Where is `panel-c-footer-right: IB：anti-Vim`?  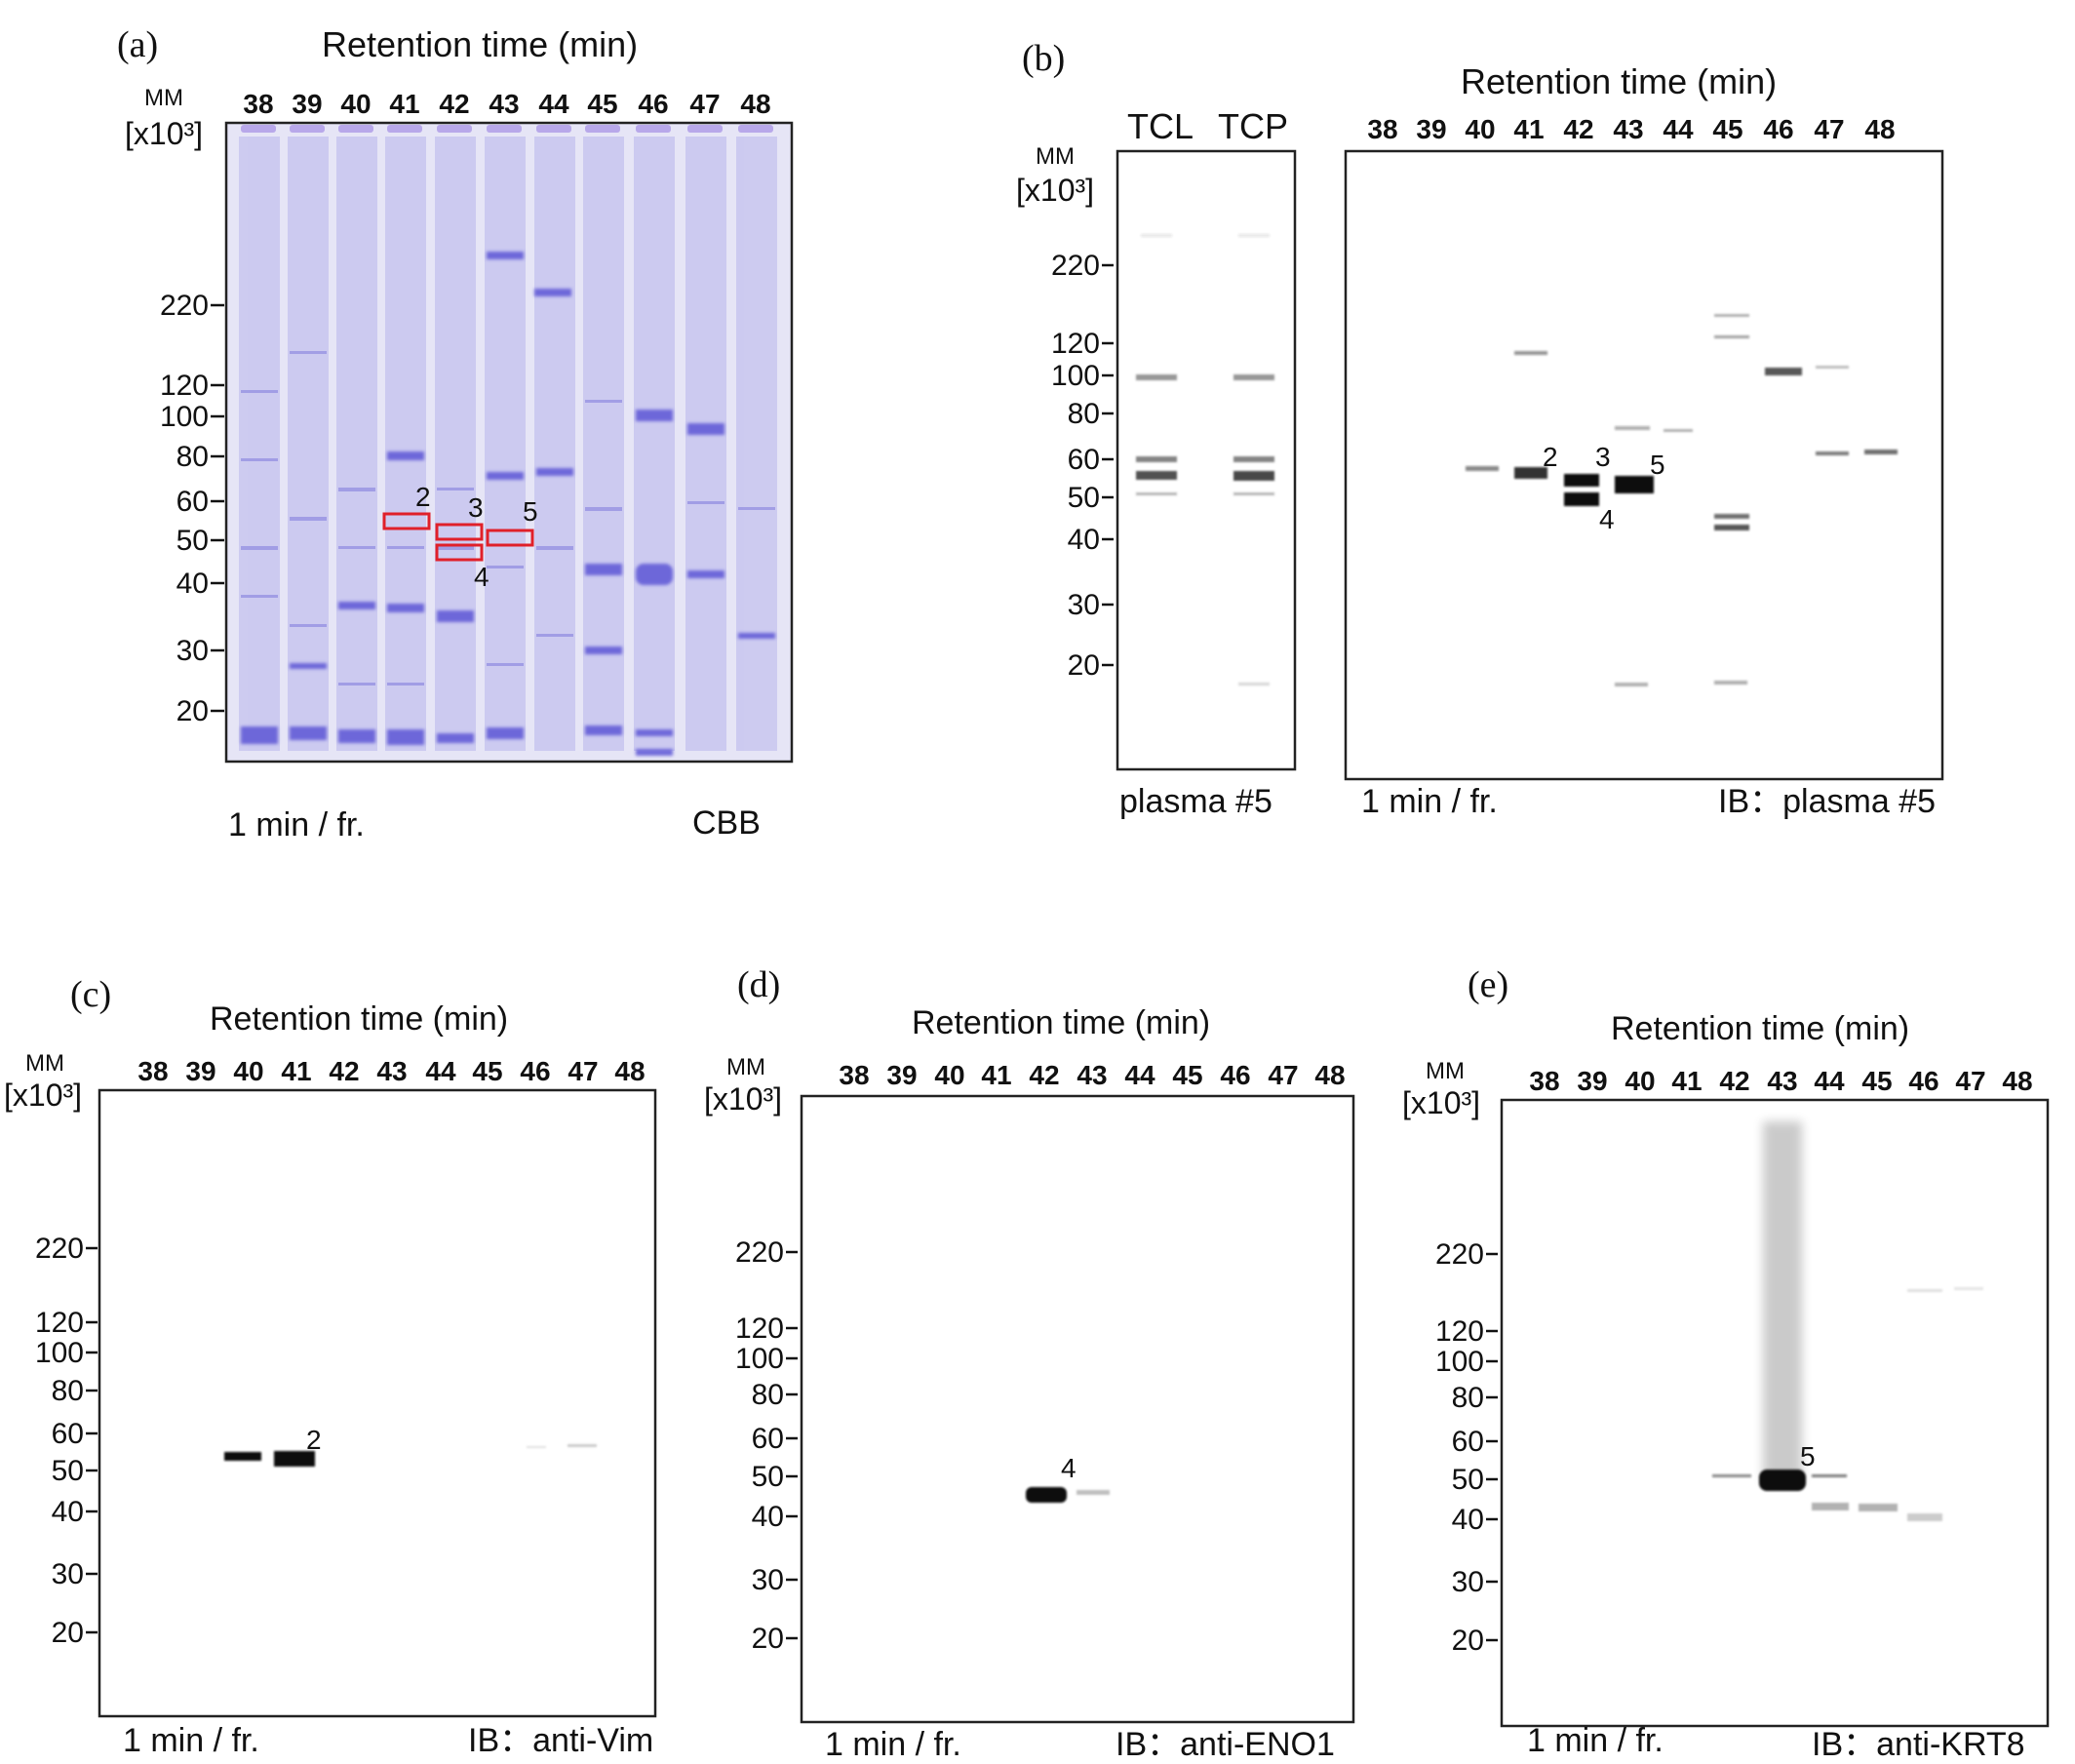 panel-c-footer-right: IB：anti-Vim is located at coordinates (561, 1740).